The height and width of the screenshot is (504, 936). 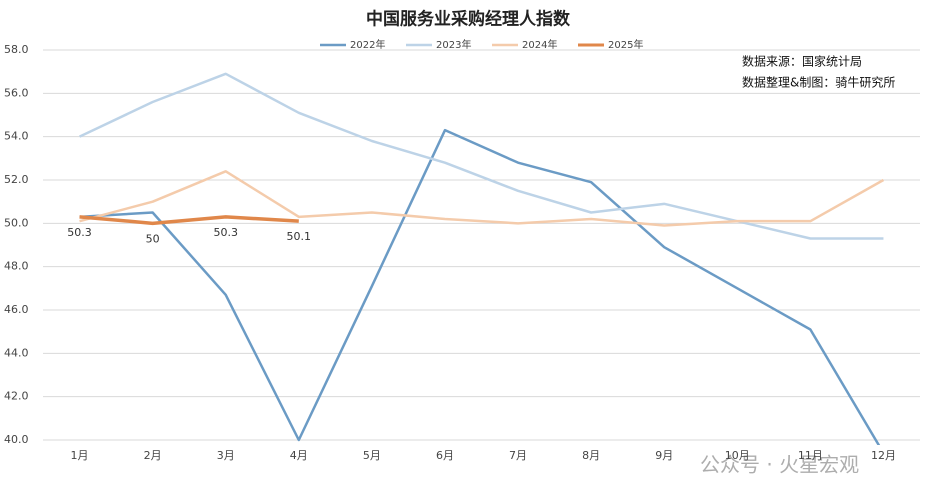 What do you see at coordinates (779, 465) in the screenshot?
I see `watermark: 公众号 · 火星宏观` at bounding box center [779, 465].